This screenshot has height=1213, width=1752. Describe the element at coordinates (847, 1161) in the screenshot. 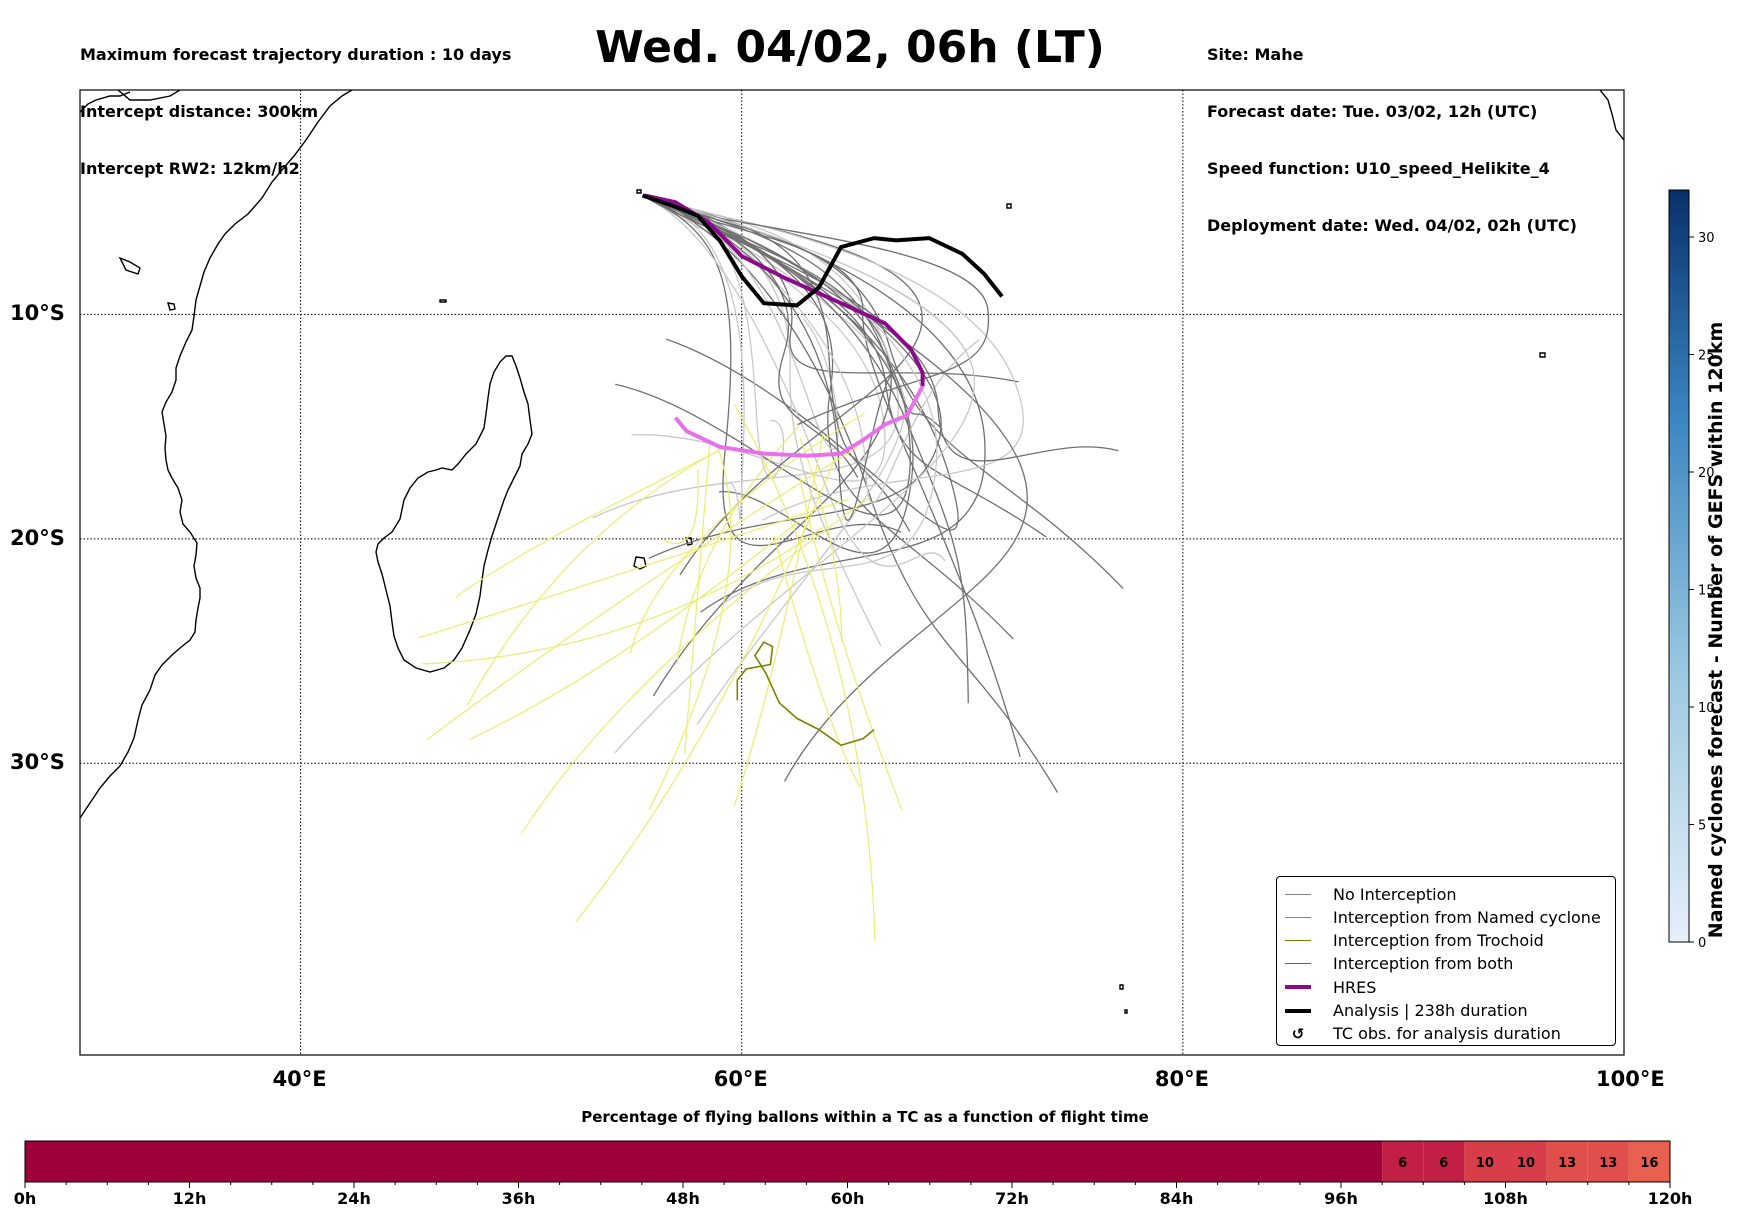

I see `bar-segments: 6 6 10 10 13 13 16` at that location.